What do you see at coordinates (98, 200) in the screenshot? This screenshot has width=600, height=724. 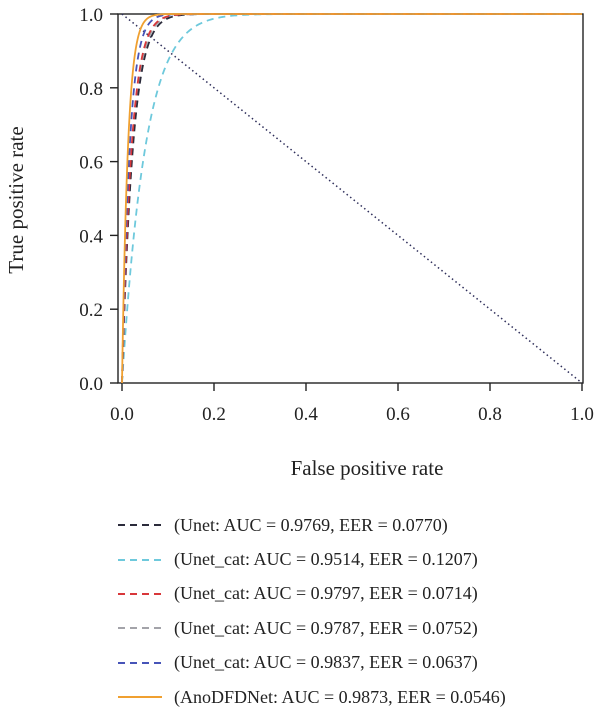 I see `y-axis: 0.0 0.2 0.4 0.6 0.8 1.0` at bounding box center [98, 200].